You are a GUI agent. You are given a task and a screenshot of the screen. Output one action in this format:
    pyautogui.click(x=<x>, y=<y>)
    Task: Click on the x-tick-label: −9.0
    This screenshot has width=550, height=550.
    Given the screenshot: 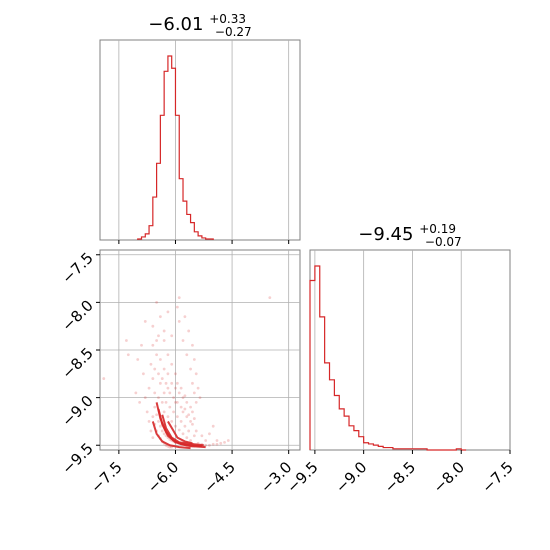 What is the action you would take?
    pyautogui.click(x=351, y=477)
    